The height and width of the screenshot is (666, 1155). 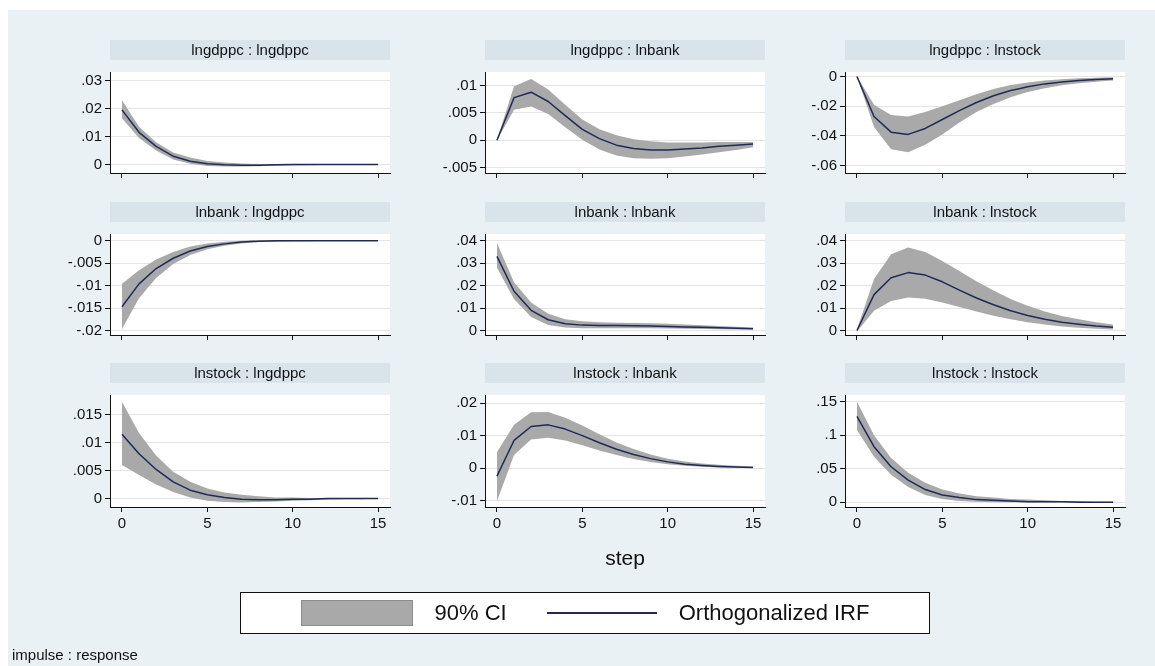 What do you see at coordinates (470, 613) in the screenshot?
I see `text: 90% CI` at bounding box center [470, 613].